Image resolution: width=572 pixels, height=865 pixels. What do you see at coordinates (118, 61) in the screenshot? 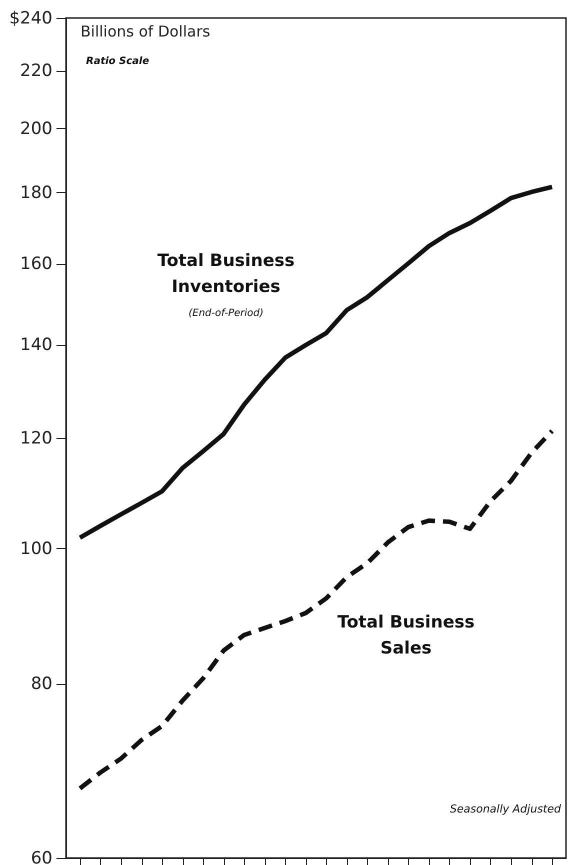
I see `annotation: Ratio Scale` at bounding box center [118, 61].